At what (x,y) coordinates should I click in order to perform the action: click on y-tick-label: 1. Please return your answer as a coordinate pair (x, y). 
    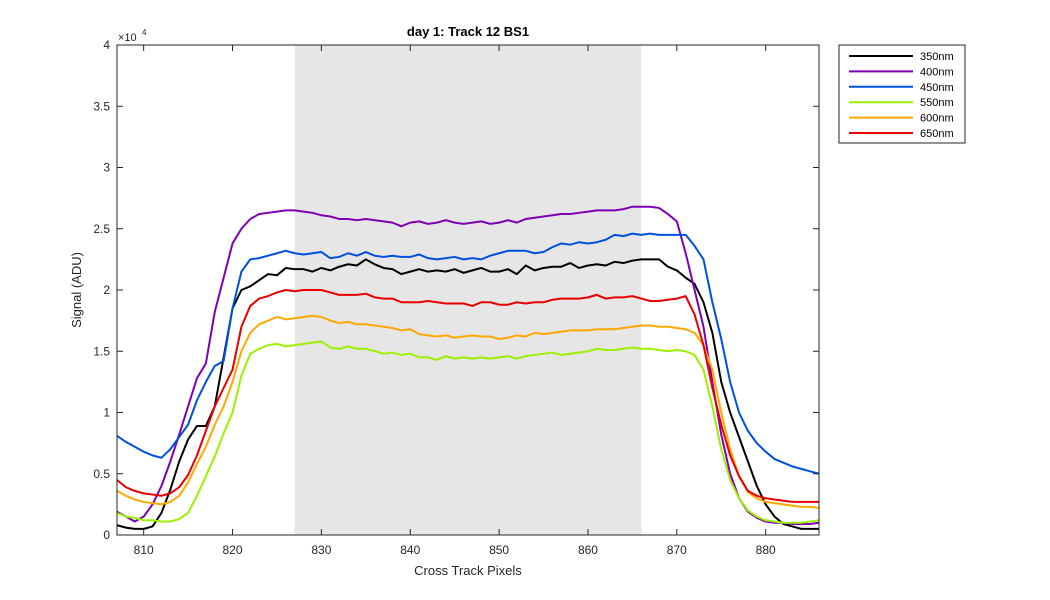
    Looking at the image, I should click on (106, 413).